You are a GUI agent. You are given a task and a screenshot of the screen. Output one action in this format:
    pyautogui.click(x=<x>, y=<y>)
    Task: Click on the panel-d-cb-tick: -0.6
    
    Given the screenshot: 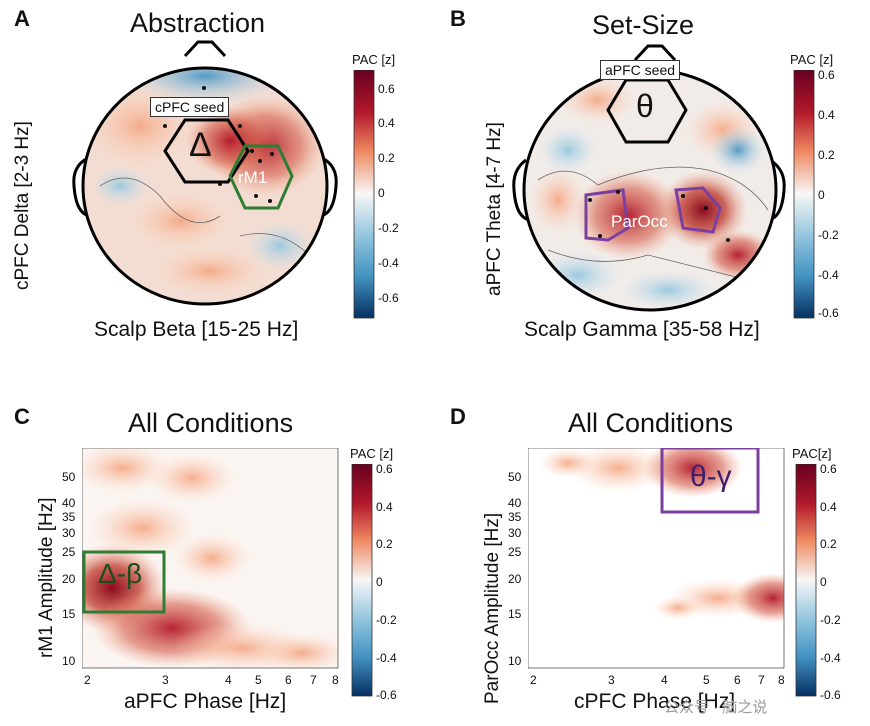 What is the action you would take?
    pyautogui.click(x=830, y=695)
    